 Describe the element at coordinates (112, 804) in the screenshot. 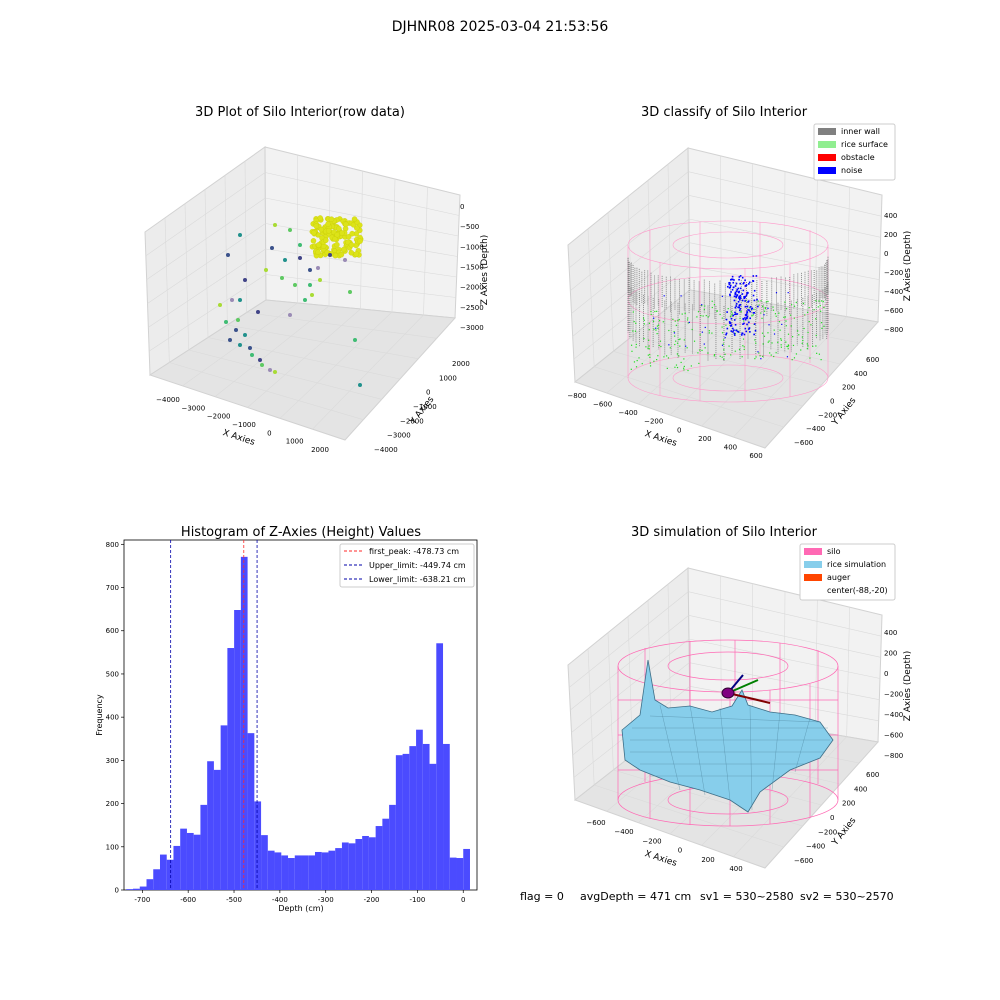

I see `hist-y-tick-label: 200` at that location.